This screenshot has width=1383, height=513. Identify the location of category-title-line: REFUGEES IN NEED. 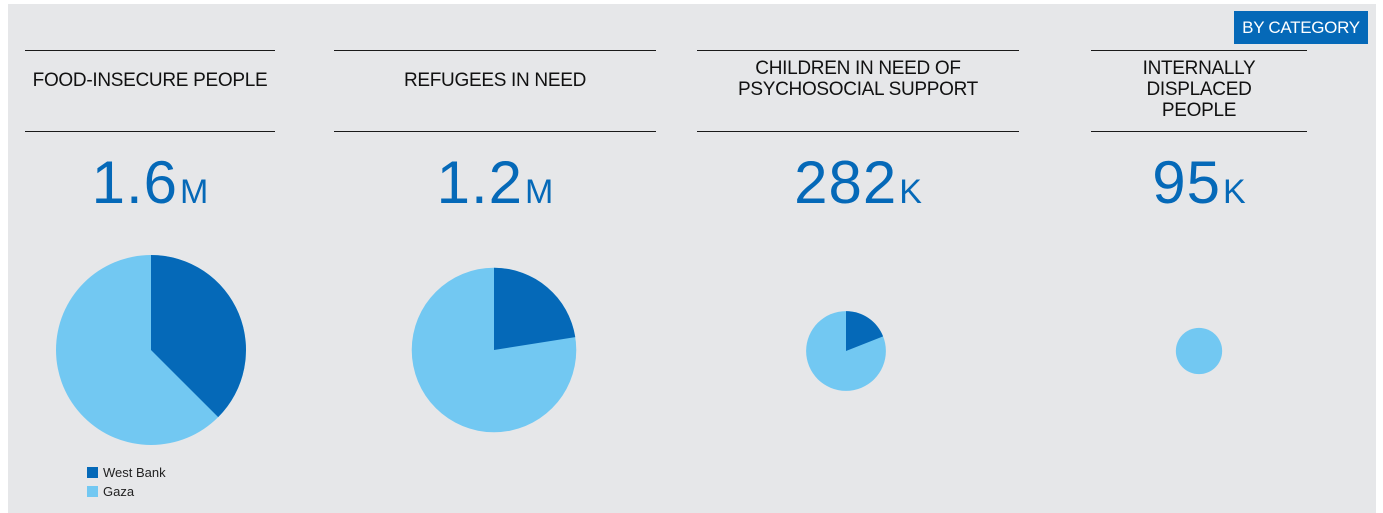
(495, 80).